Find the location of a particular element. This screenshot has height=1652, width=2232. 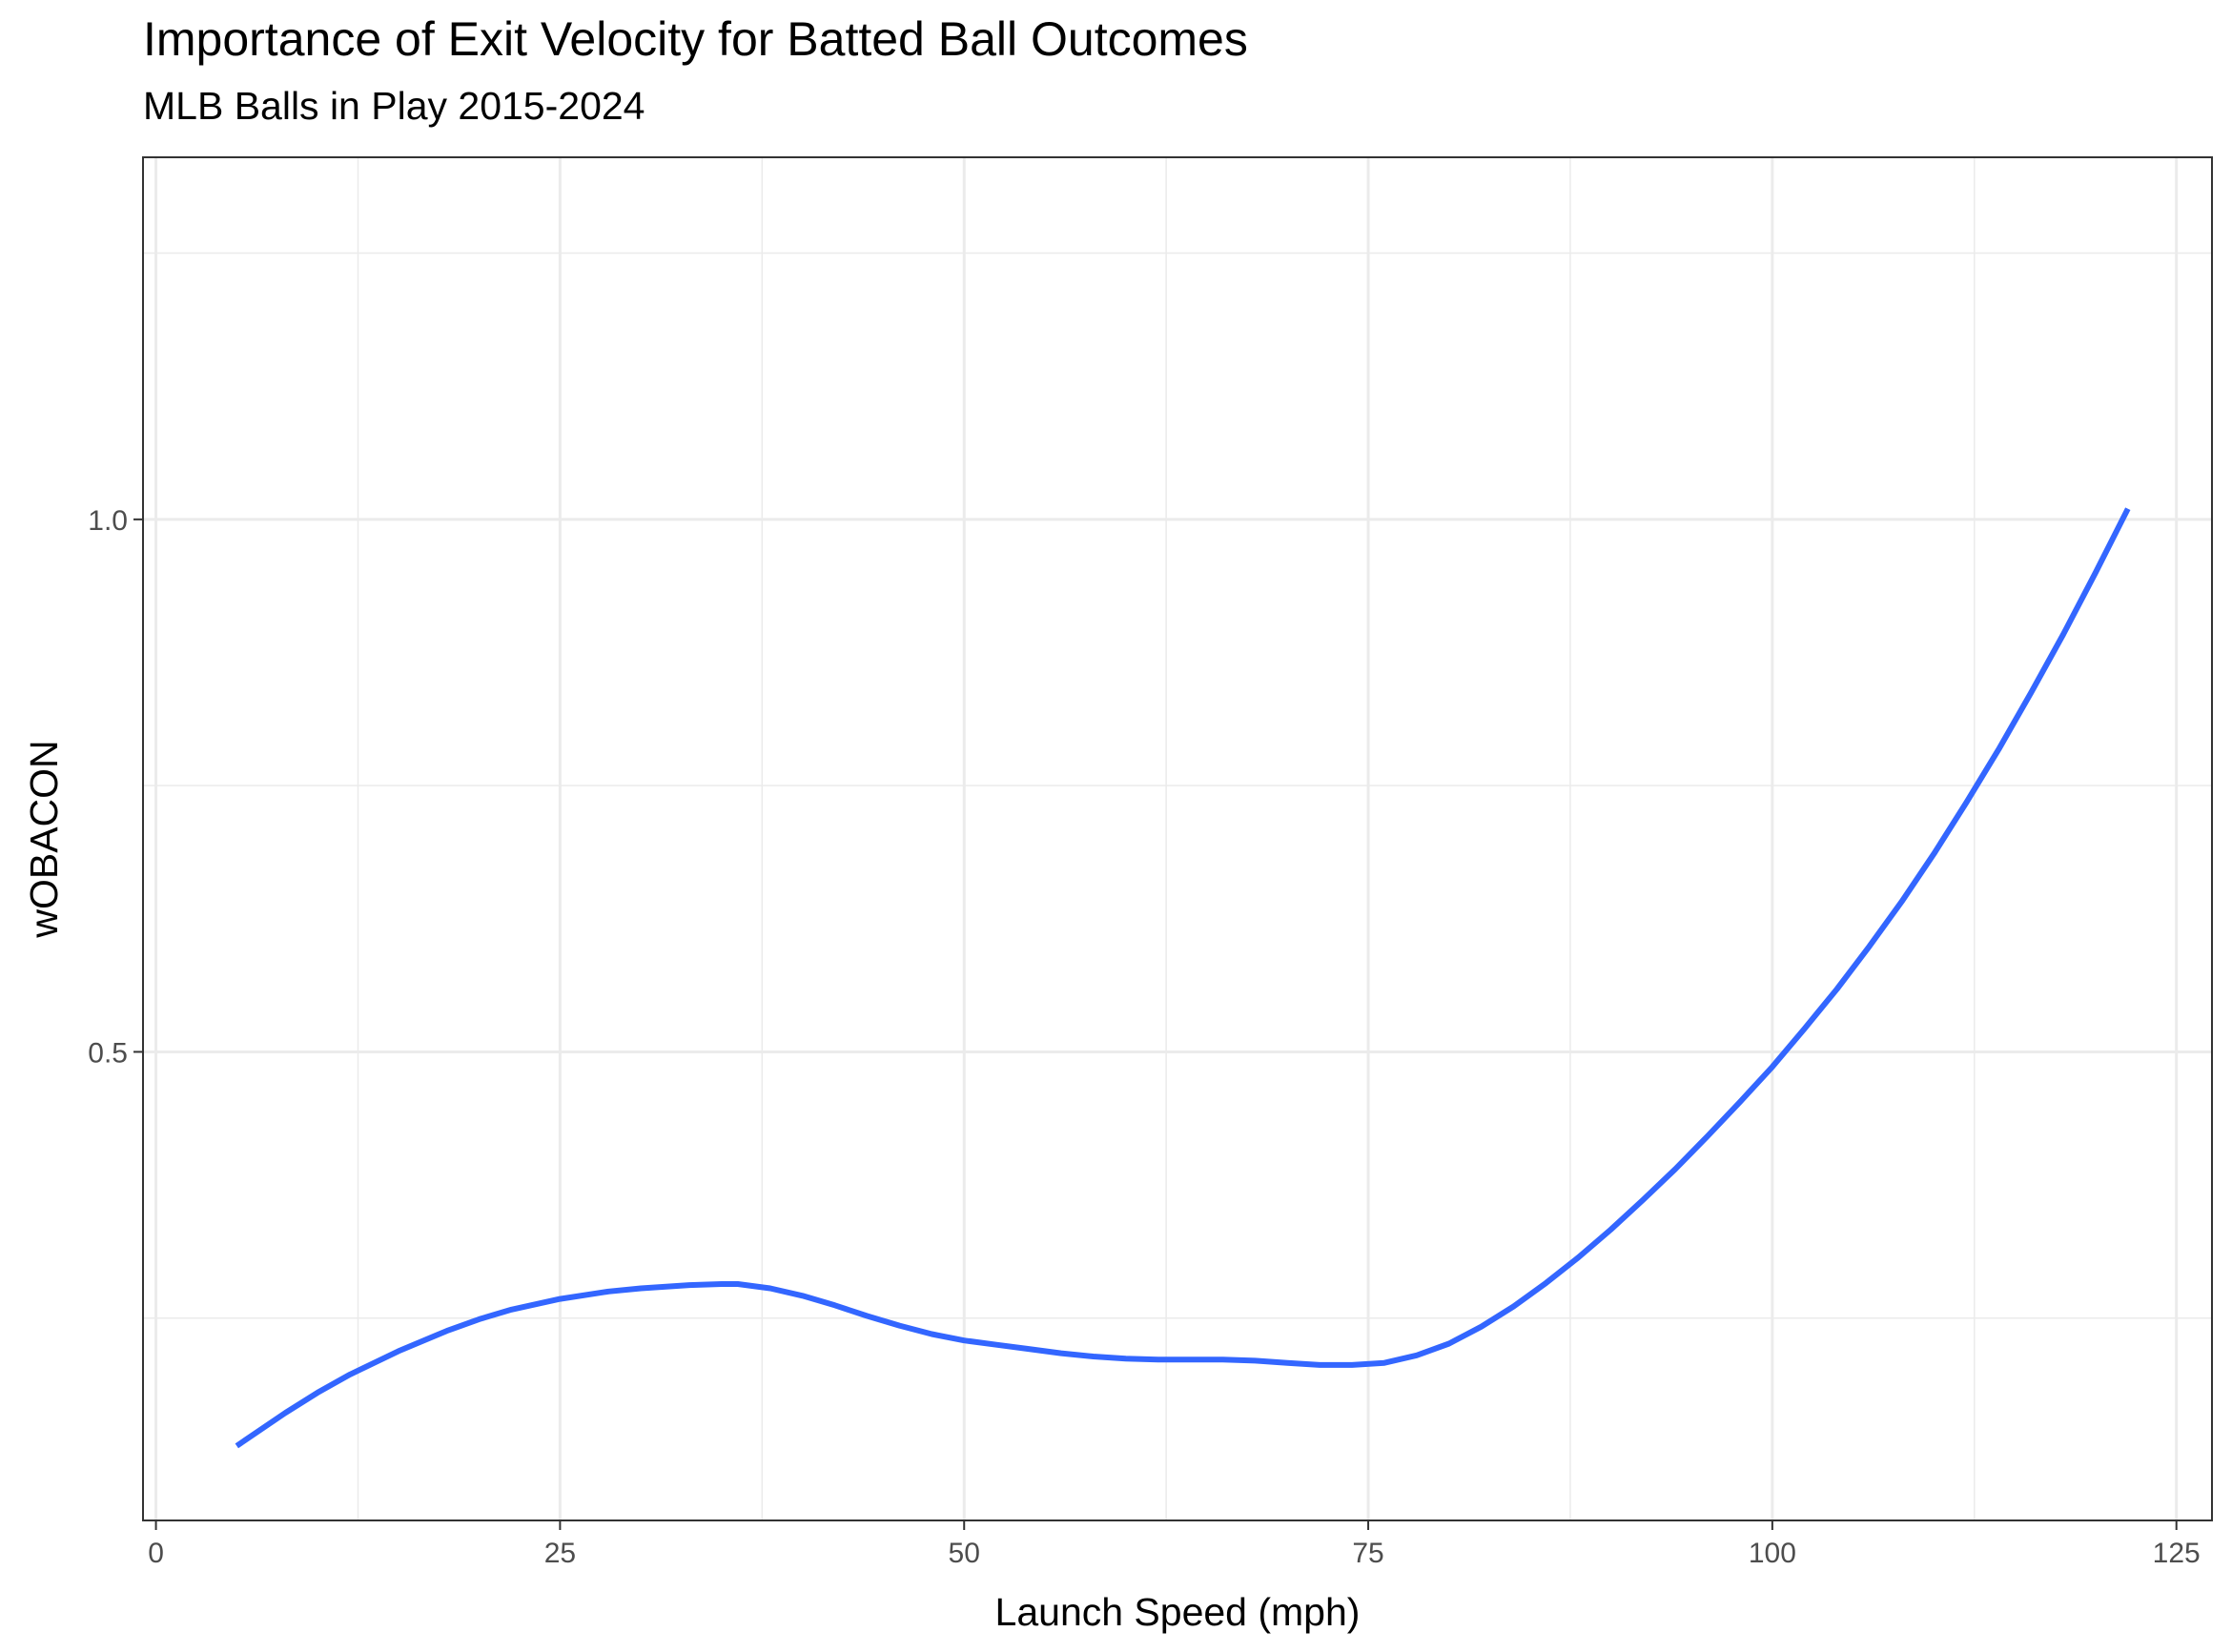

x-tick-label: 75 is located at coordinates (1367, 1553).